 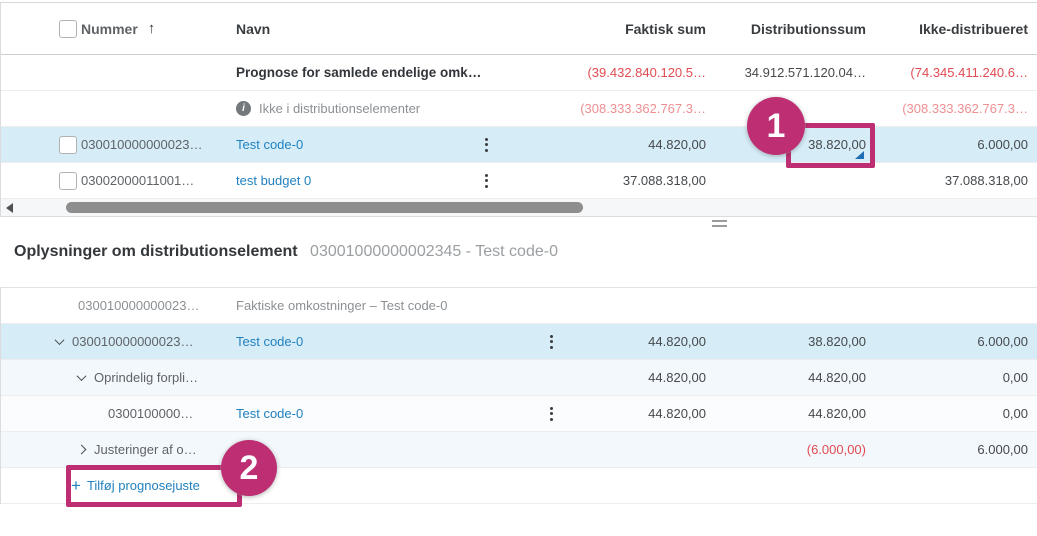 I want to click on cell-distributionssum: (6.000,00), so click(x=836, y=449).